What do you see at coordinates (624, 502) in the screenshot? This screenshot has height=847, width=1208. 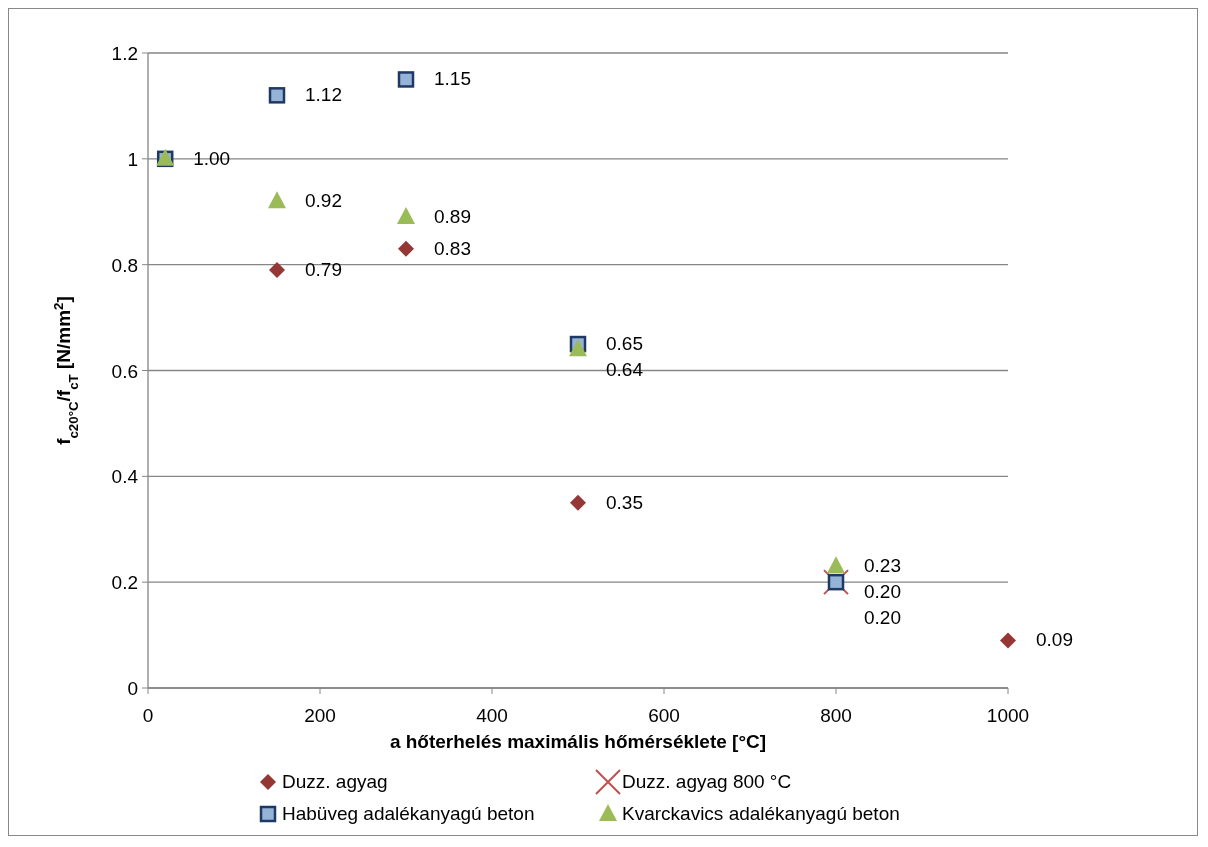 I see `data-label: 0.35` at bounding box center [624, 502].